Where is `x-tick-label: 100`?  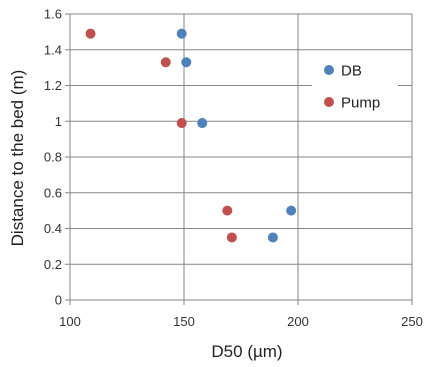
x-tick-label: 100 is located at coordinates (70, 321).